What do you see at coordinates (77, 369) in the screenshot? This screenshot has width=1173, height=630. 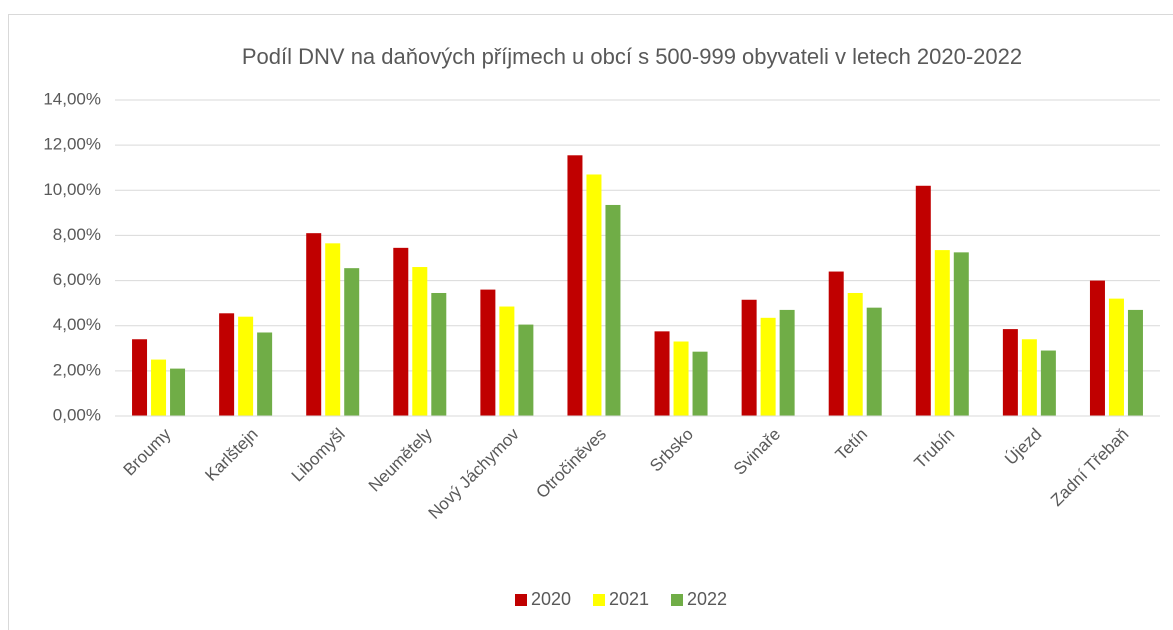 I see `y-tick-label: 2,00%` at bounding box center [77, 369].